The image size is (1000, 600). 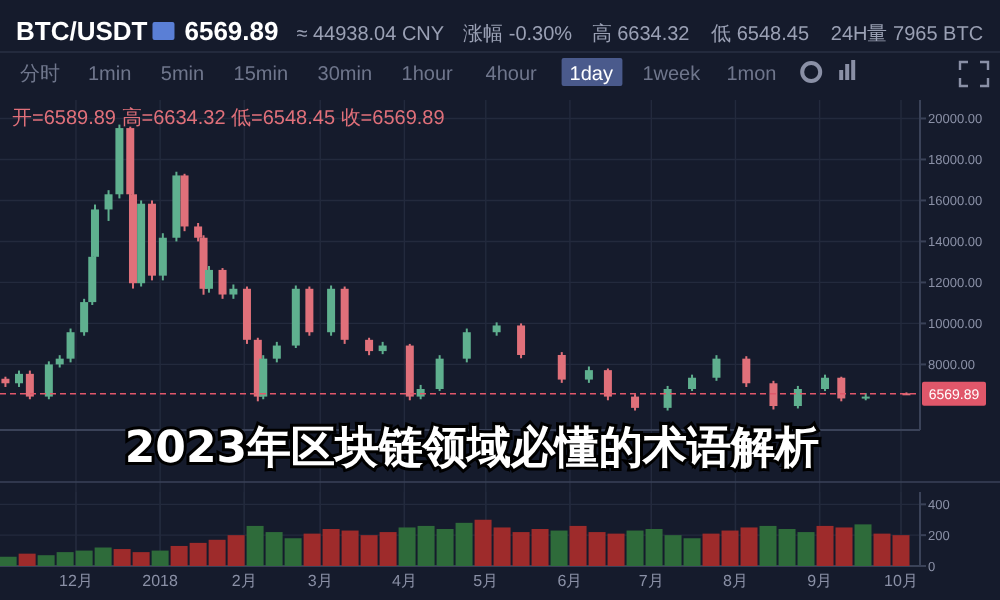 I want to click on x-tick-label: 4月, so click(x=404, y=581).